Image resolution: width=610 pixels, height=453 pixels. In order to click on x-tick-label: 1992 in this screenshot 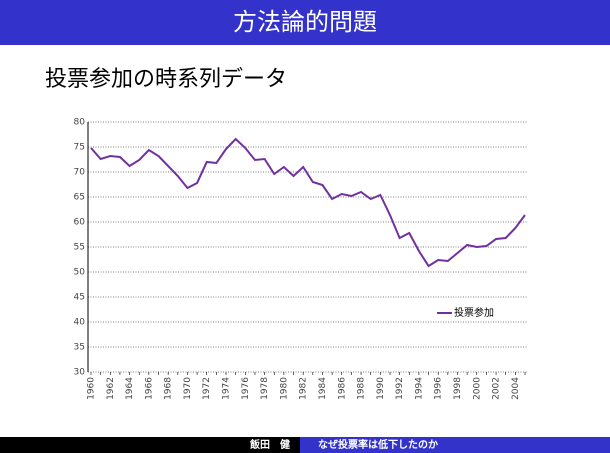, I will do `click(400, 388)`.